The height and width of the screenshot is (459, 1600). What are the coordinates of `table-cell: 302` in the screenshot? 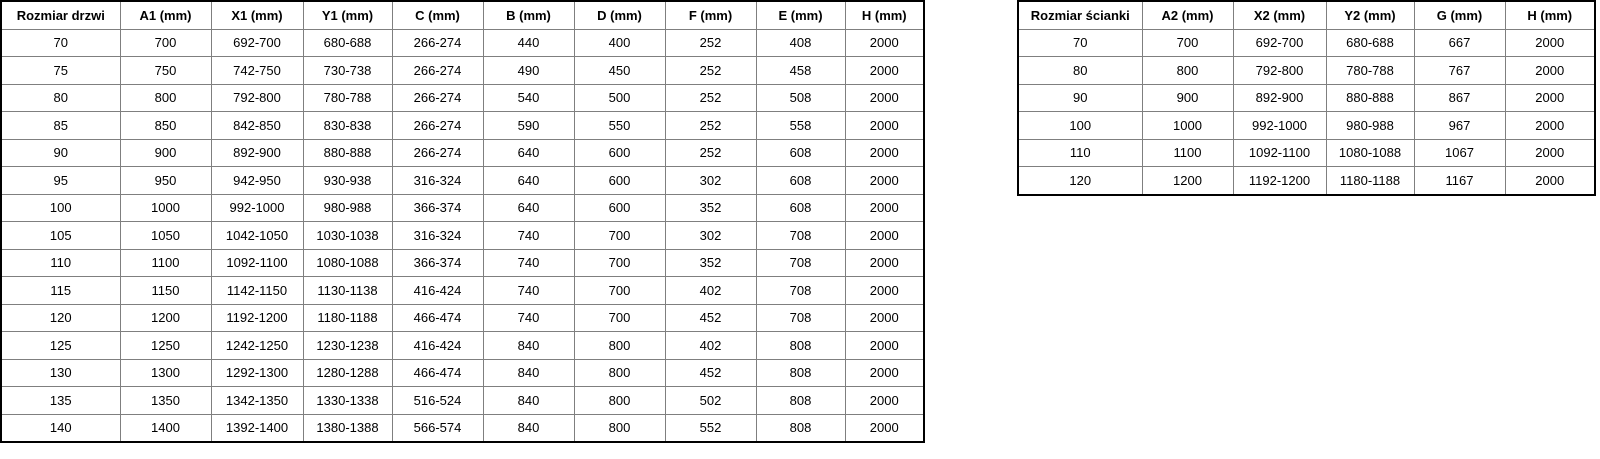 It's located at (710, 180).